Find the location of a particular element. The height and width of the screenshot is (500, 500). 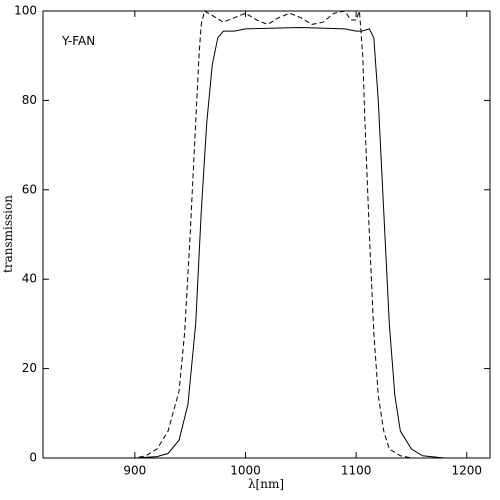

y-tick-label: 100 is located at coordinates (25, 11).